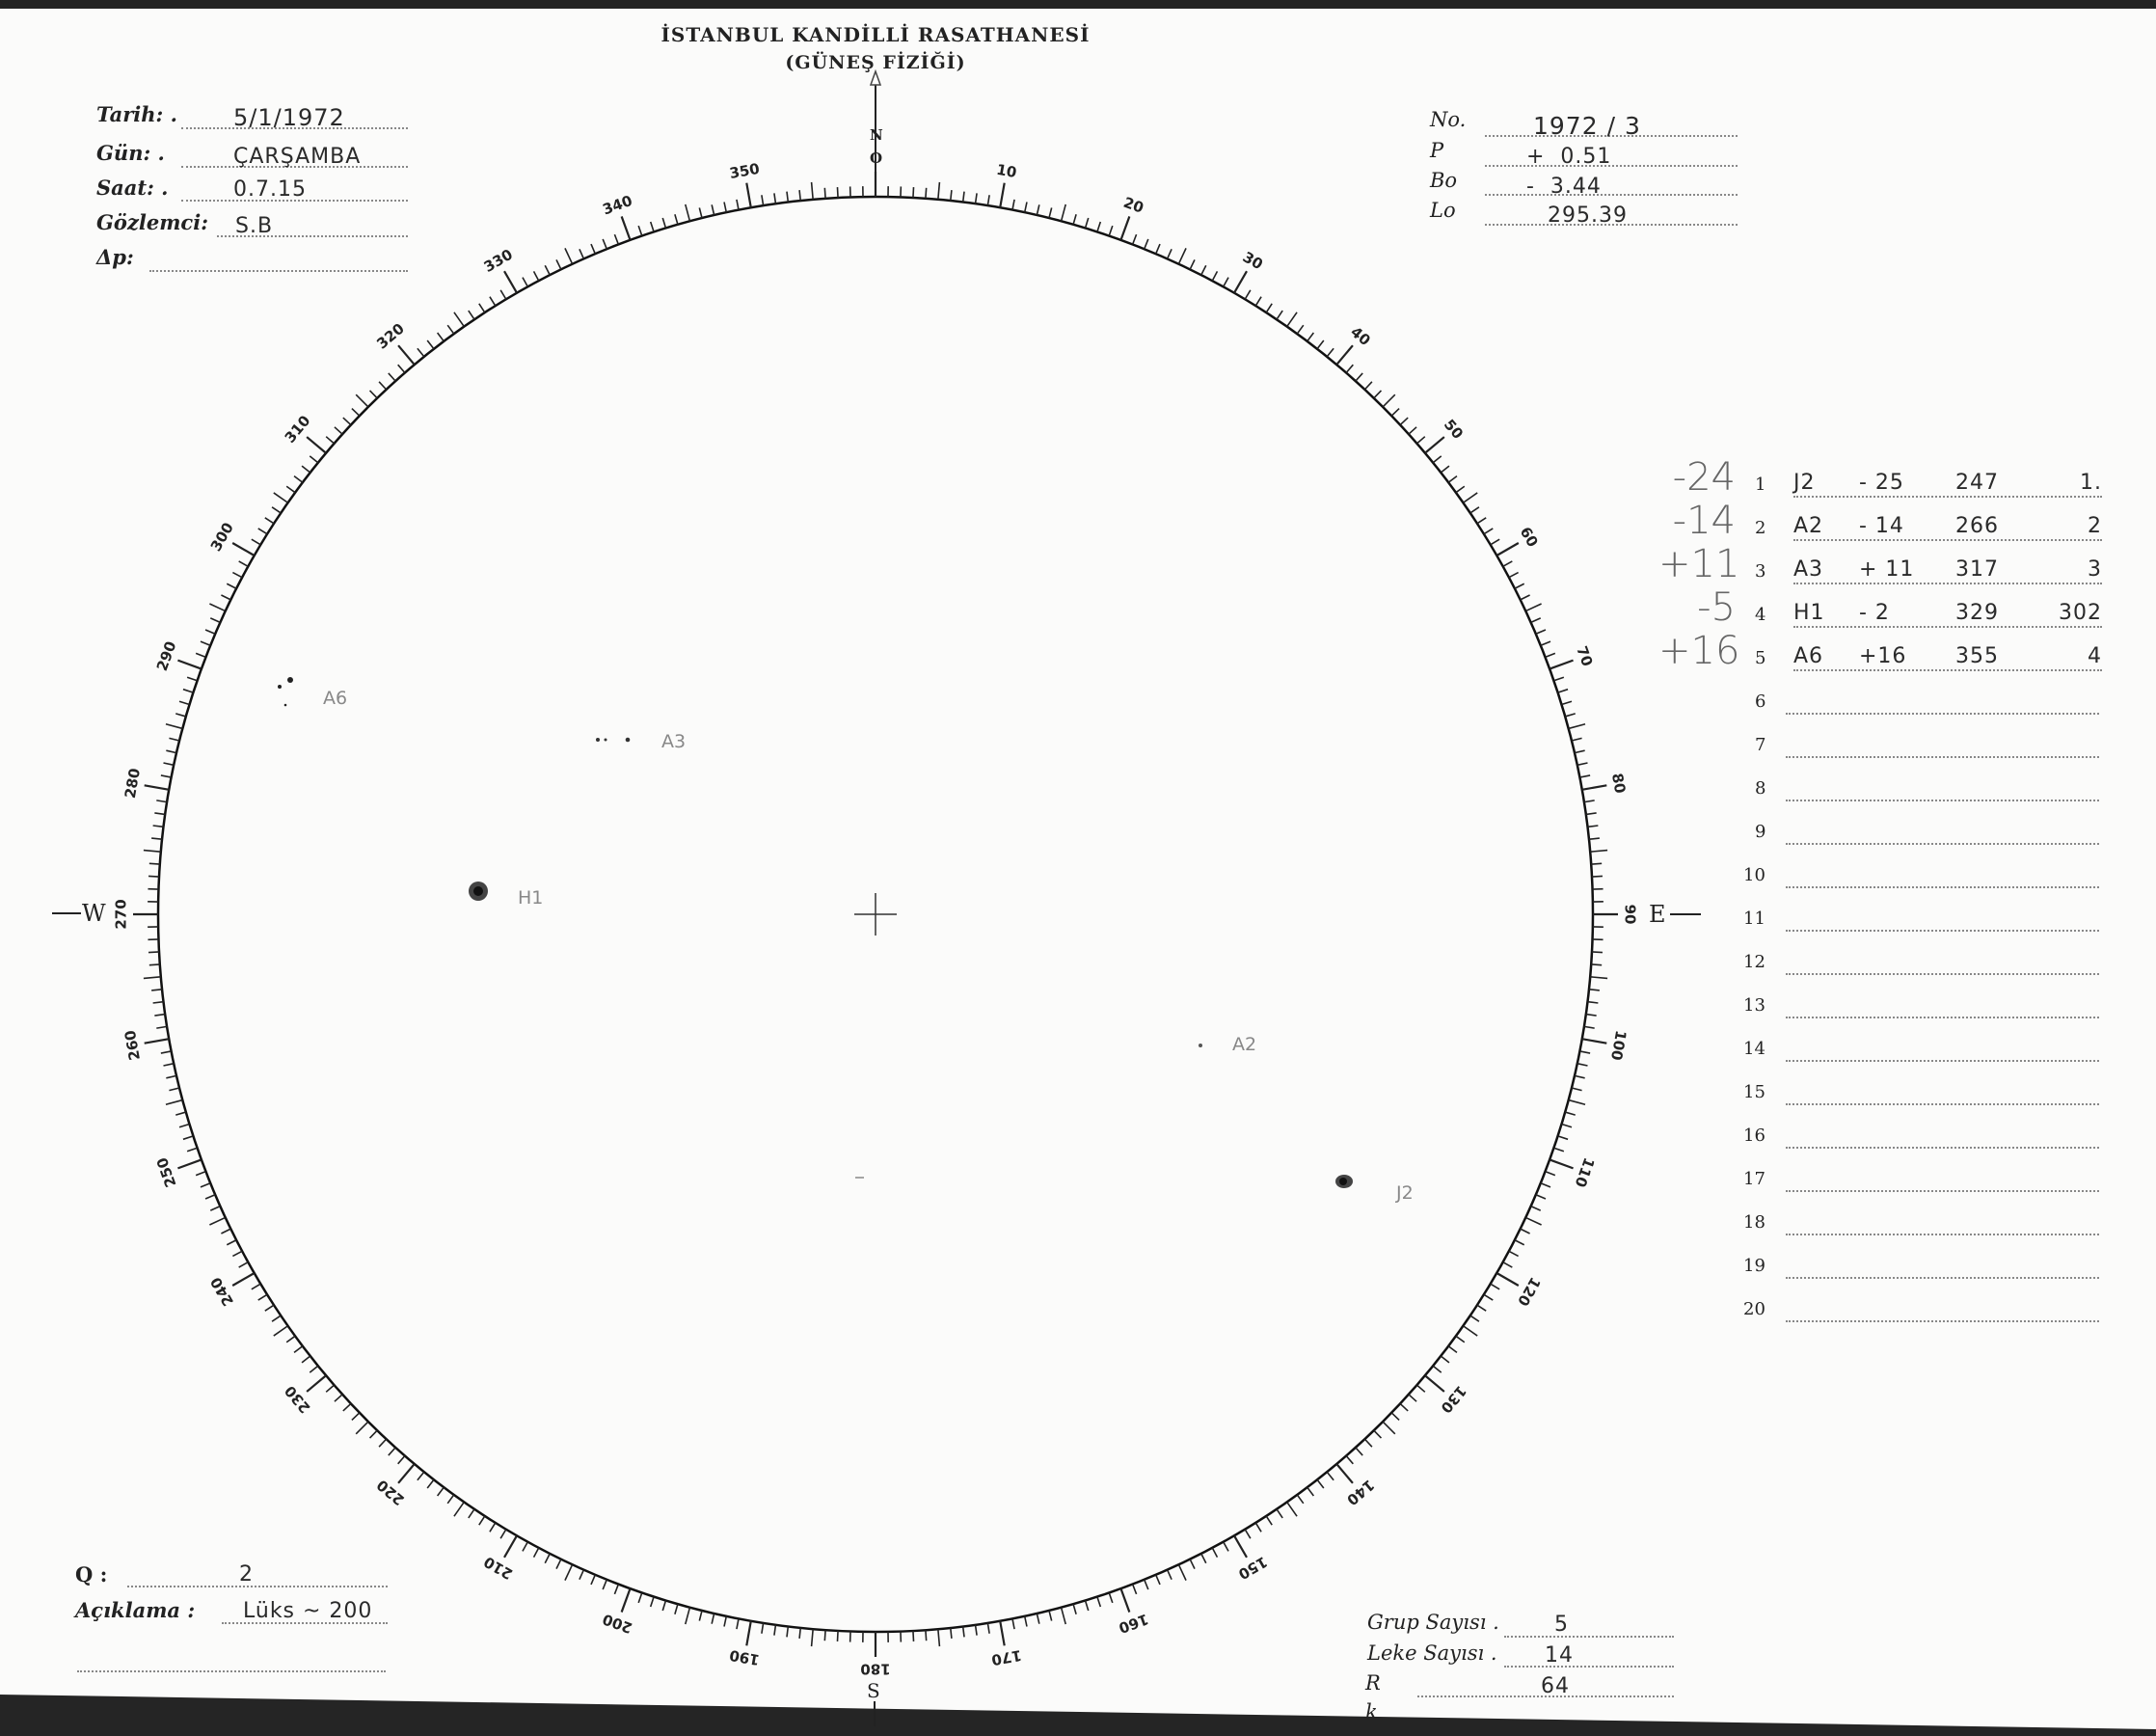 This screenshot has height=1736, width=2156. What do you see at coordinates (135, 1610) in the screenshot?
I see `field-label-aciklama: Açıklama :` at bounding box center [135, 1610].